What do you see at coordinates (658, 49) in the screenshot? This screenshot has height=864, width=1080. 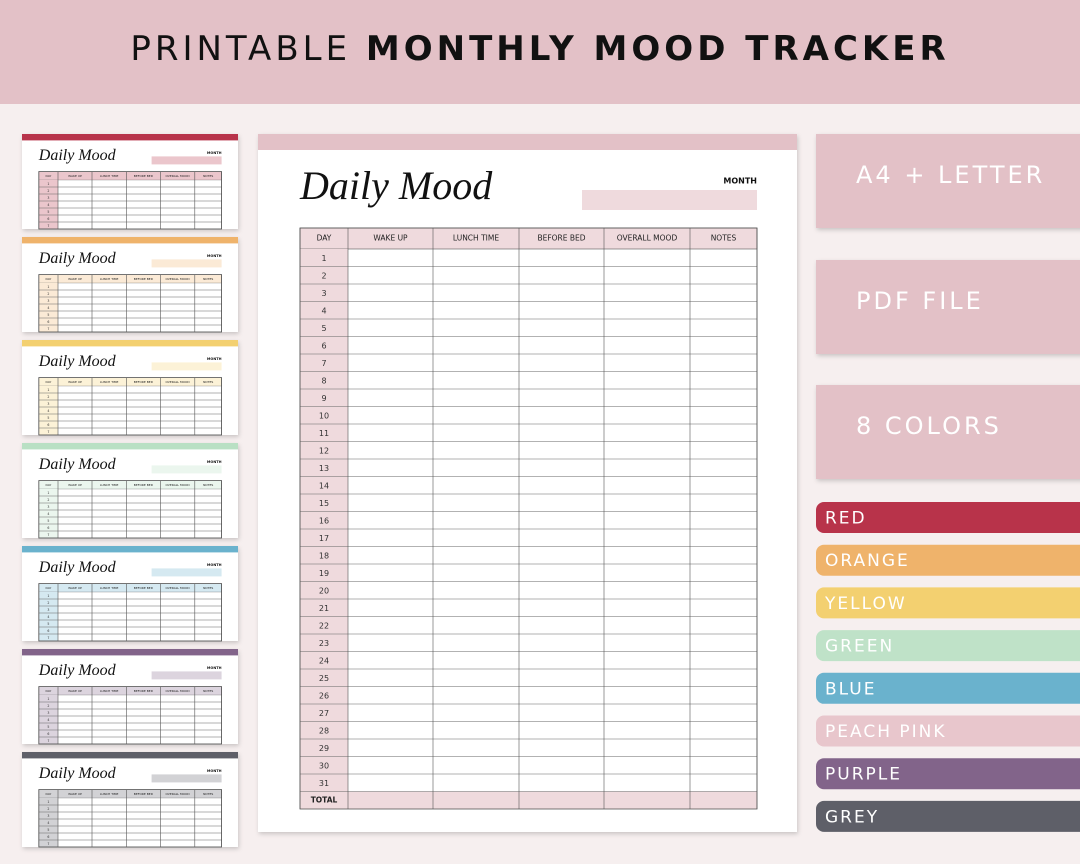 I see `header-bold: MONTHLY MOOD TRACKER` at bounding box center [658, 49].